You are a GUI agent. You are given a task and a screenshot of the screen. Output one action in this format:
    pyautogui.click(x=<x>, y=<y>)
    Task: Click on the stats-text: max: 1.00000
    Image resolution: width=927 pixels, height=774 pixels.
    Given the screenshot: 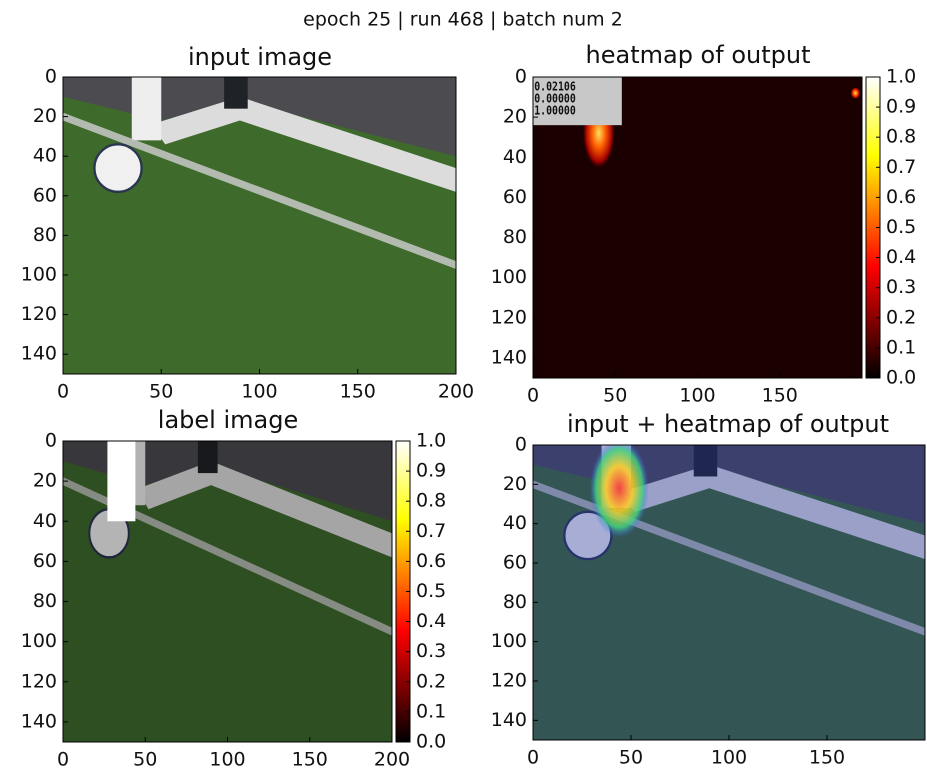 What is the action you would take?
    pyautogui.click(x=540, y=110)
    